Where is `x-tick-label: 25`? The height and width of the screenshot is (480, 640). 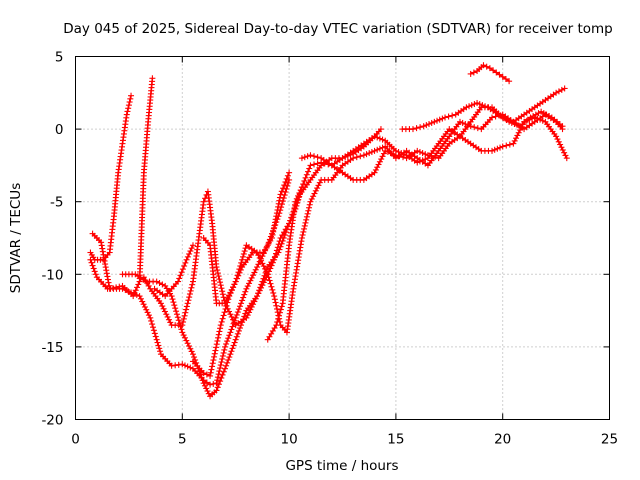 x-tick-label: 25 is located at coordinates (609, 440).